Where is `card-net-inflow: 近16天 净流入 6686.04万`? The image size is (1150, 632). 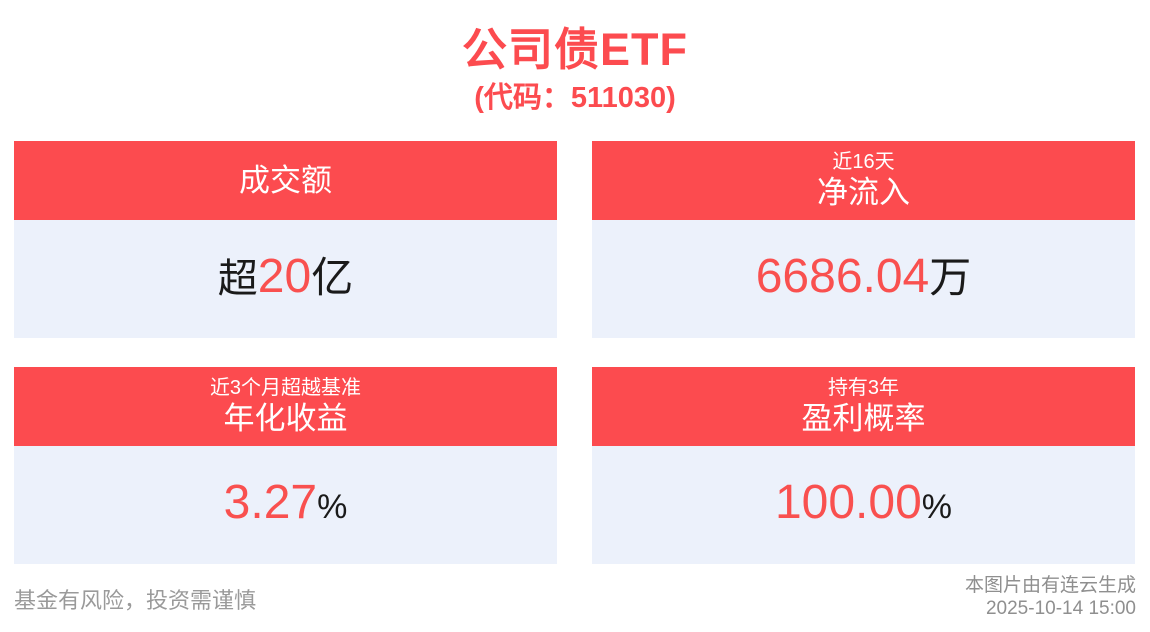
card-net-inflow: 近16天 净流入 6686.04万 is located at coordinates (863, 239).